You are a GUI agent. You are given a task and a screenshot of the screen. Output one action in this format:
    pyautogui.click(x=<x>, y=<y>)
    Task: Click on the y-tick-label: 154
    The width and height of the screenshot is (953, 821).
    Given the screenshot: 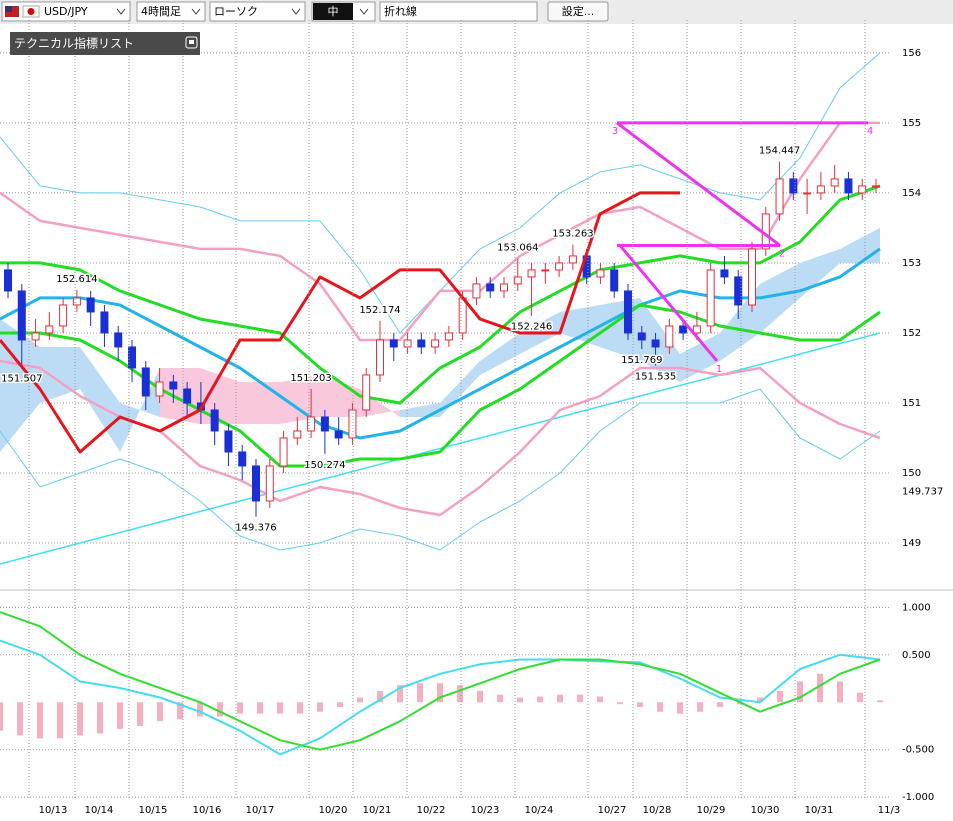 What is the action you would take?
    pyautogui.click(x=911, y=193)
    